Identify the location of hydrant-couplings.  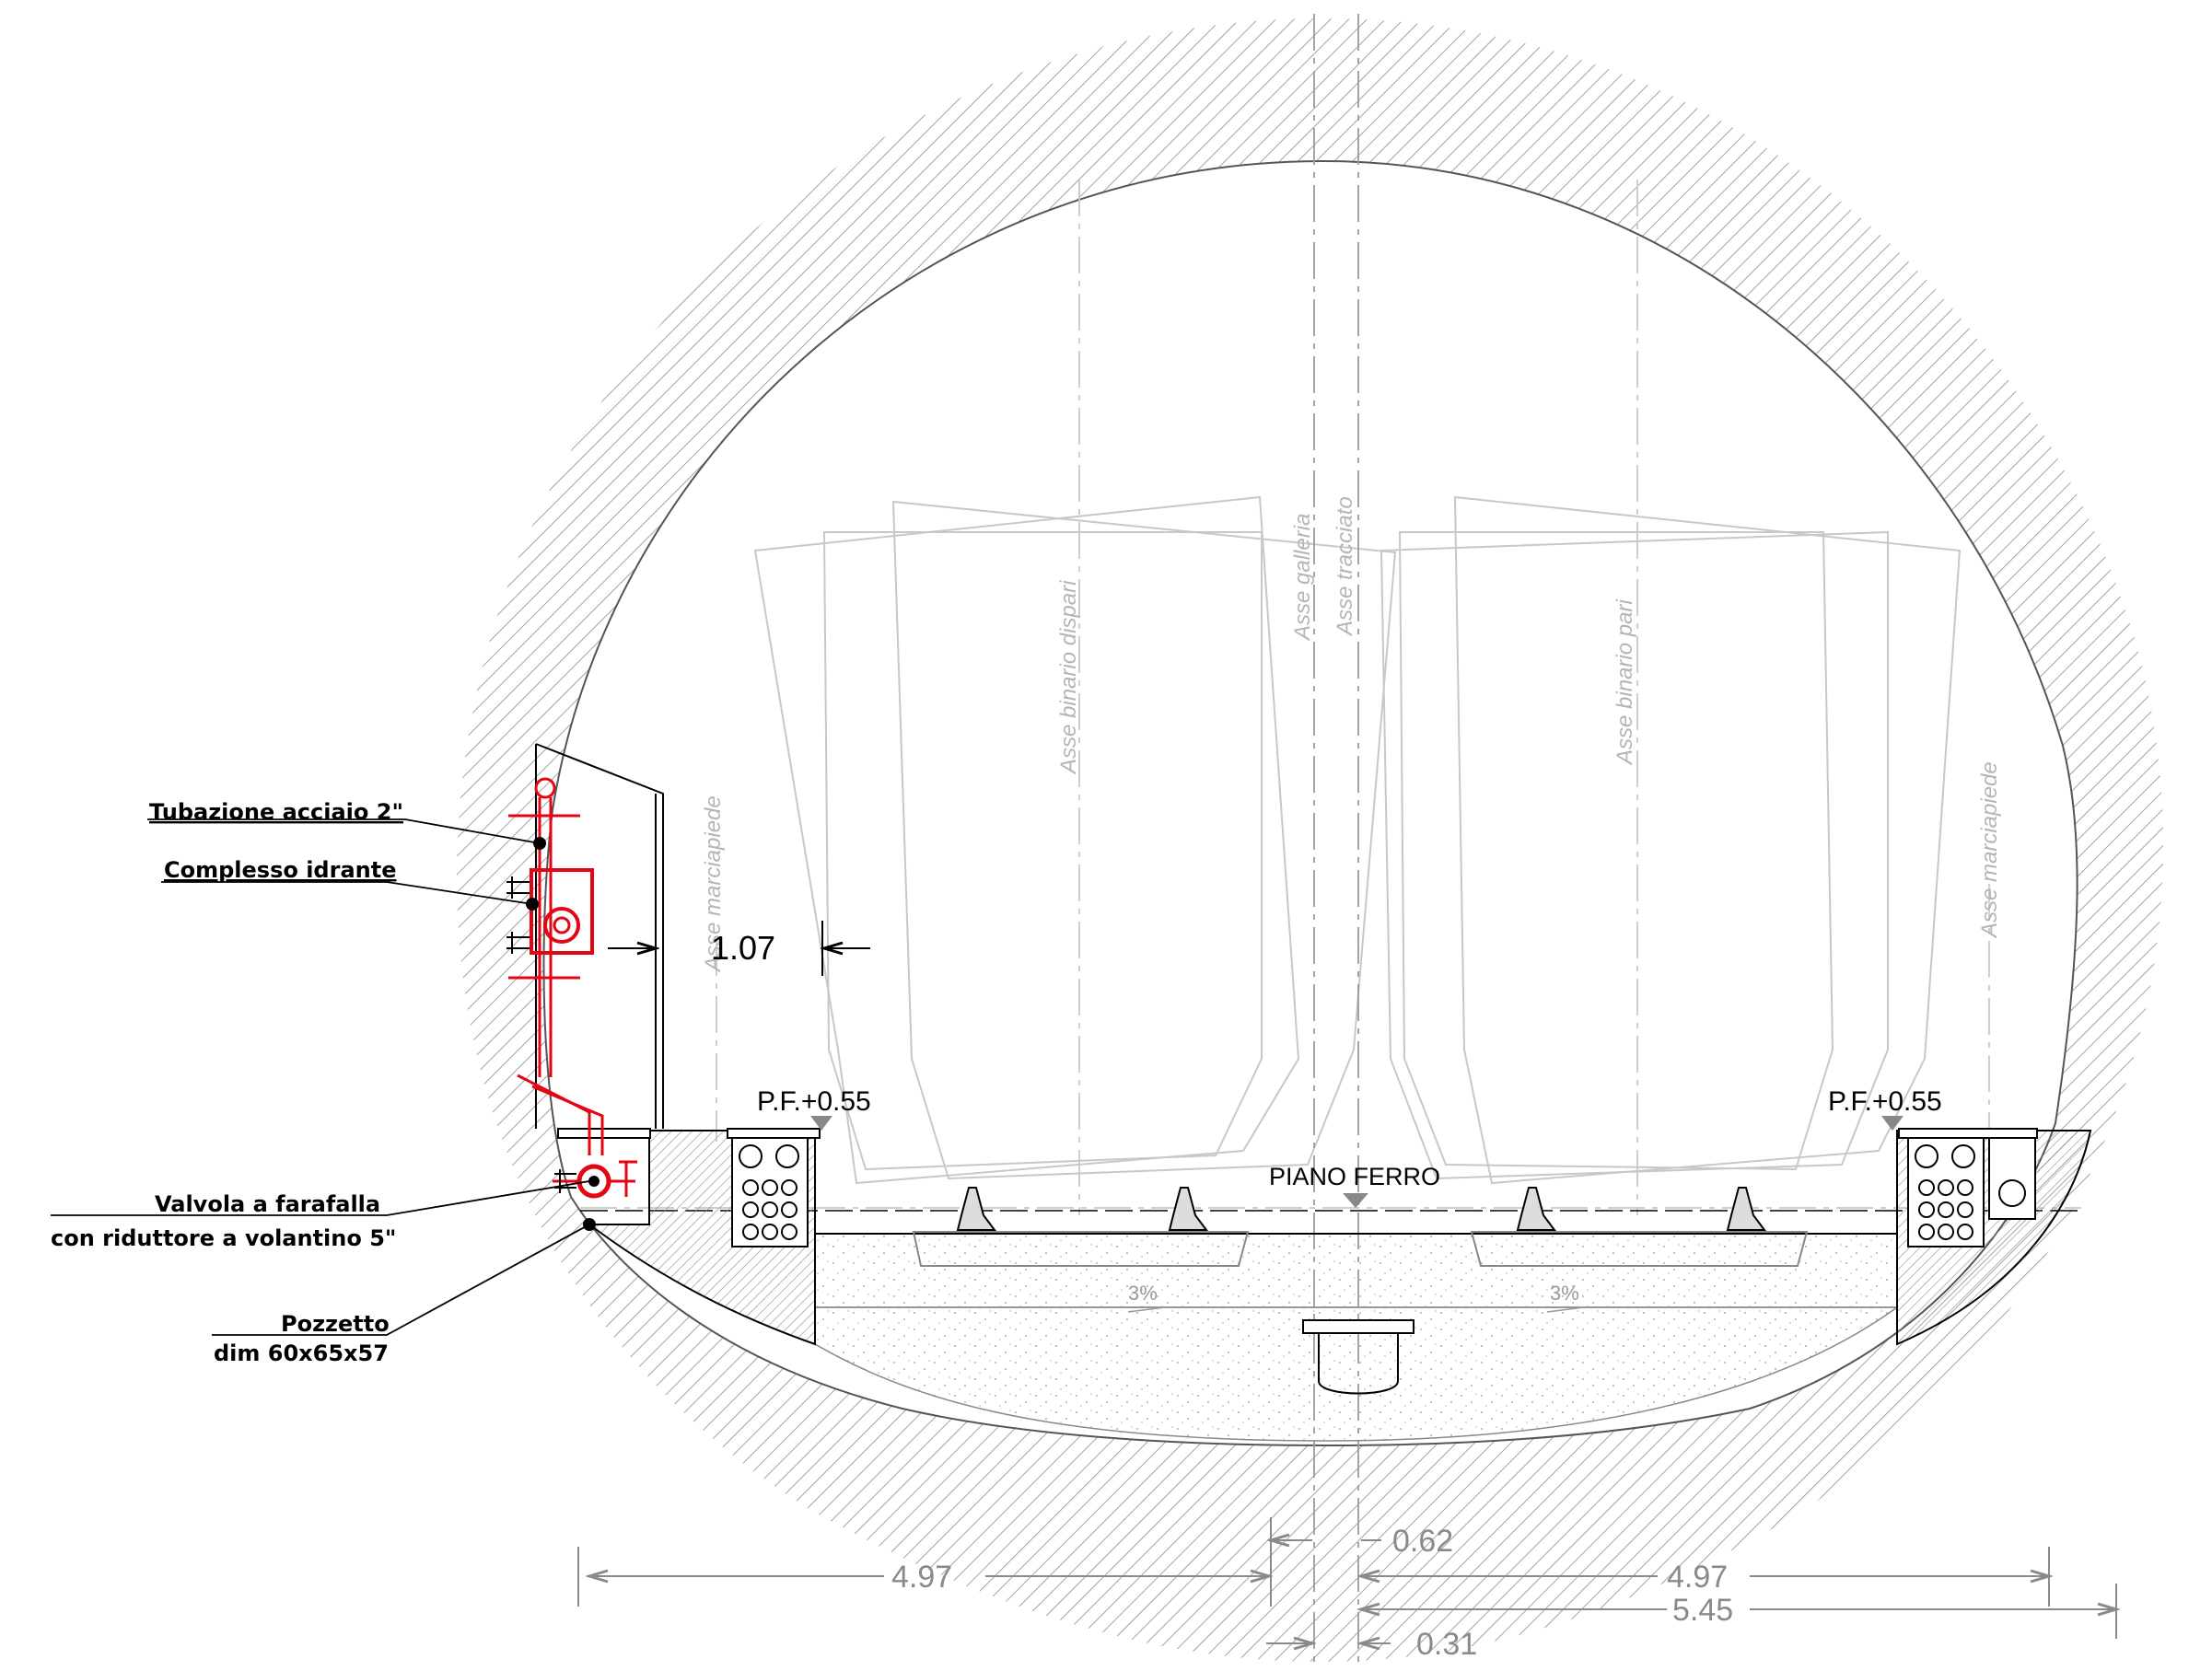
(541, 1034).